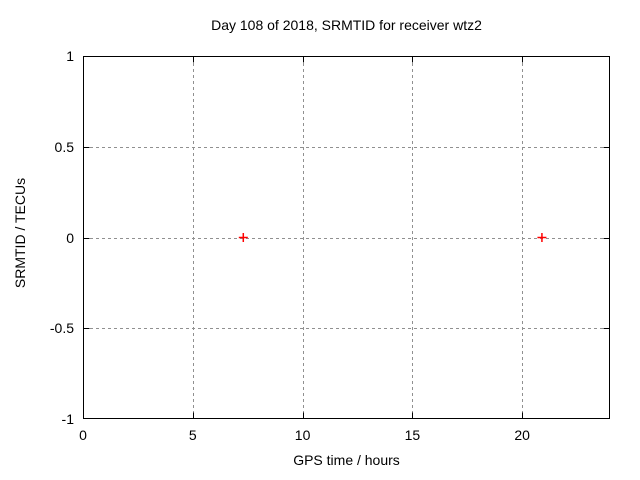 The image size is (640, 480). I want to click on y-tick-label: -1, so click(67, 419).